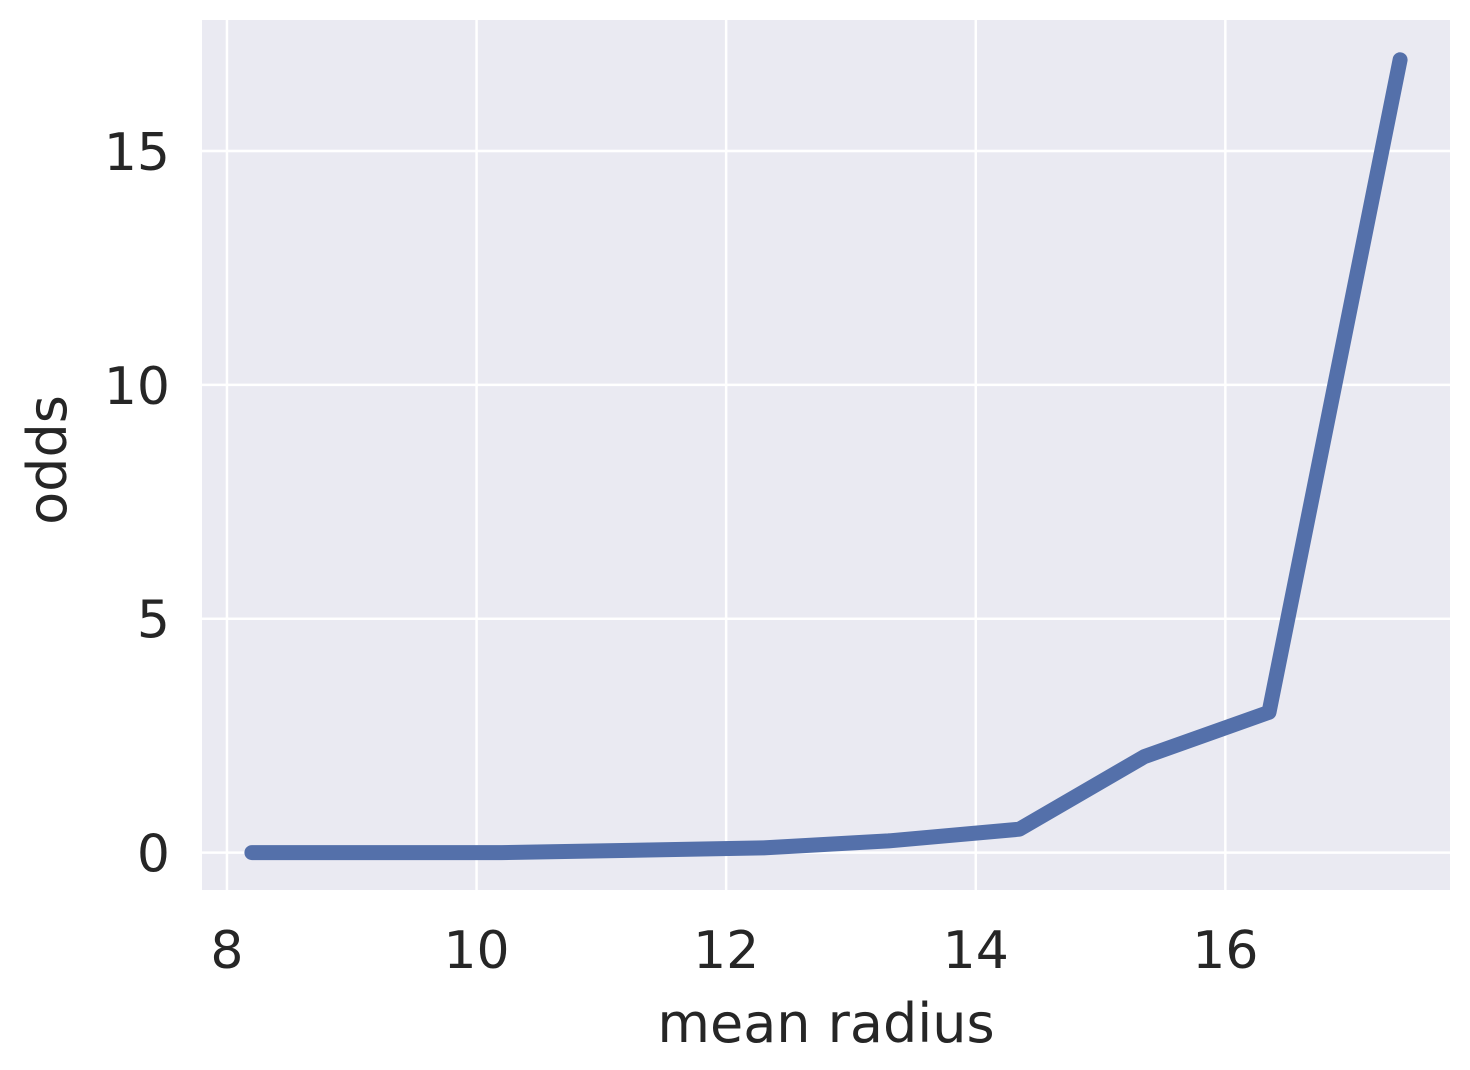 The height and width of the screenshot is (1070, 1470). I want to click on x-tick-label: 8, so click(226, 951).